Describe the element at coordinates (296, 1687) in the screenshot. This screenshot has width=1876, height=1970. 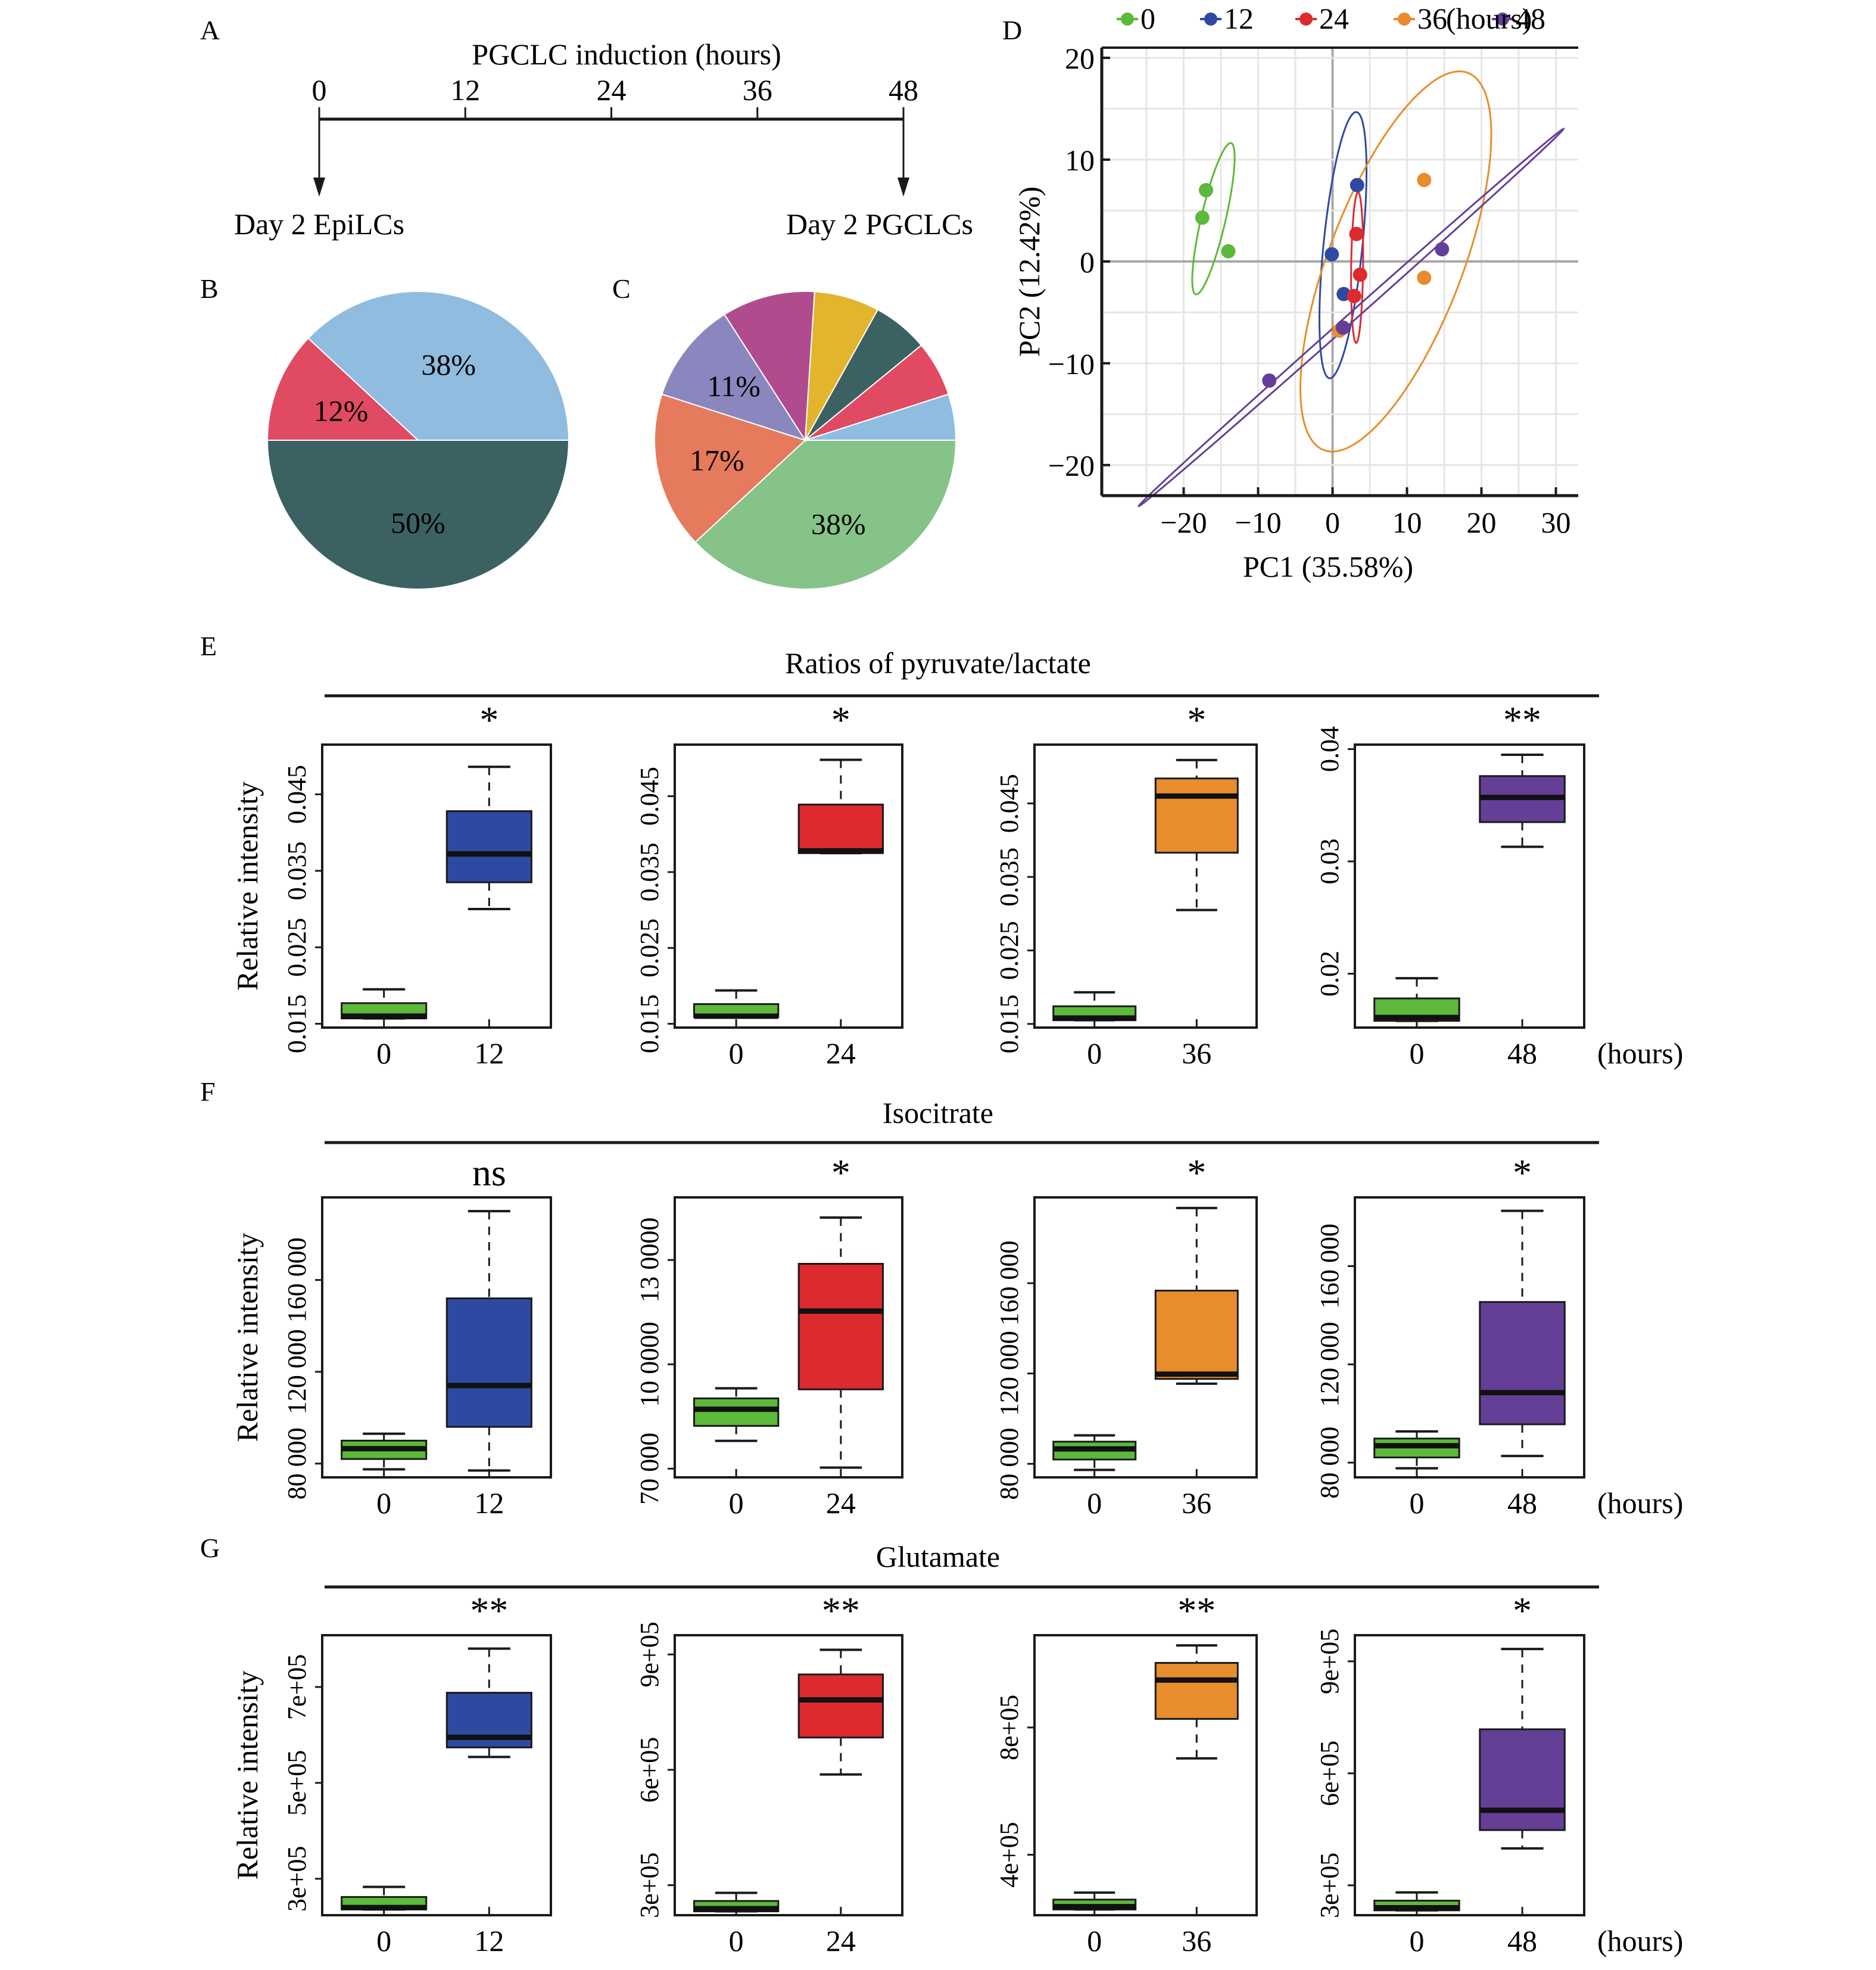
I see `y-tick-label: 7e+05` at that location.